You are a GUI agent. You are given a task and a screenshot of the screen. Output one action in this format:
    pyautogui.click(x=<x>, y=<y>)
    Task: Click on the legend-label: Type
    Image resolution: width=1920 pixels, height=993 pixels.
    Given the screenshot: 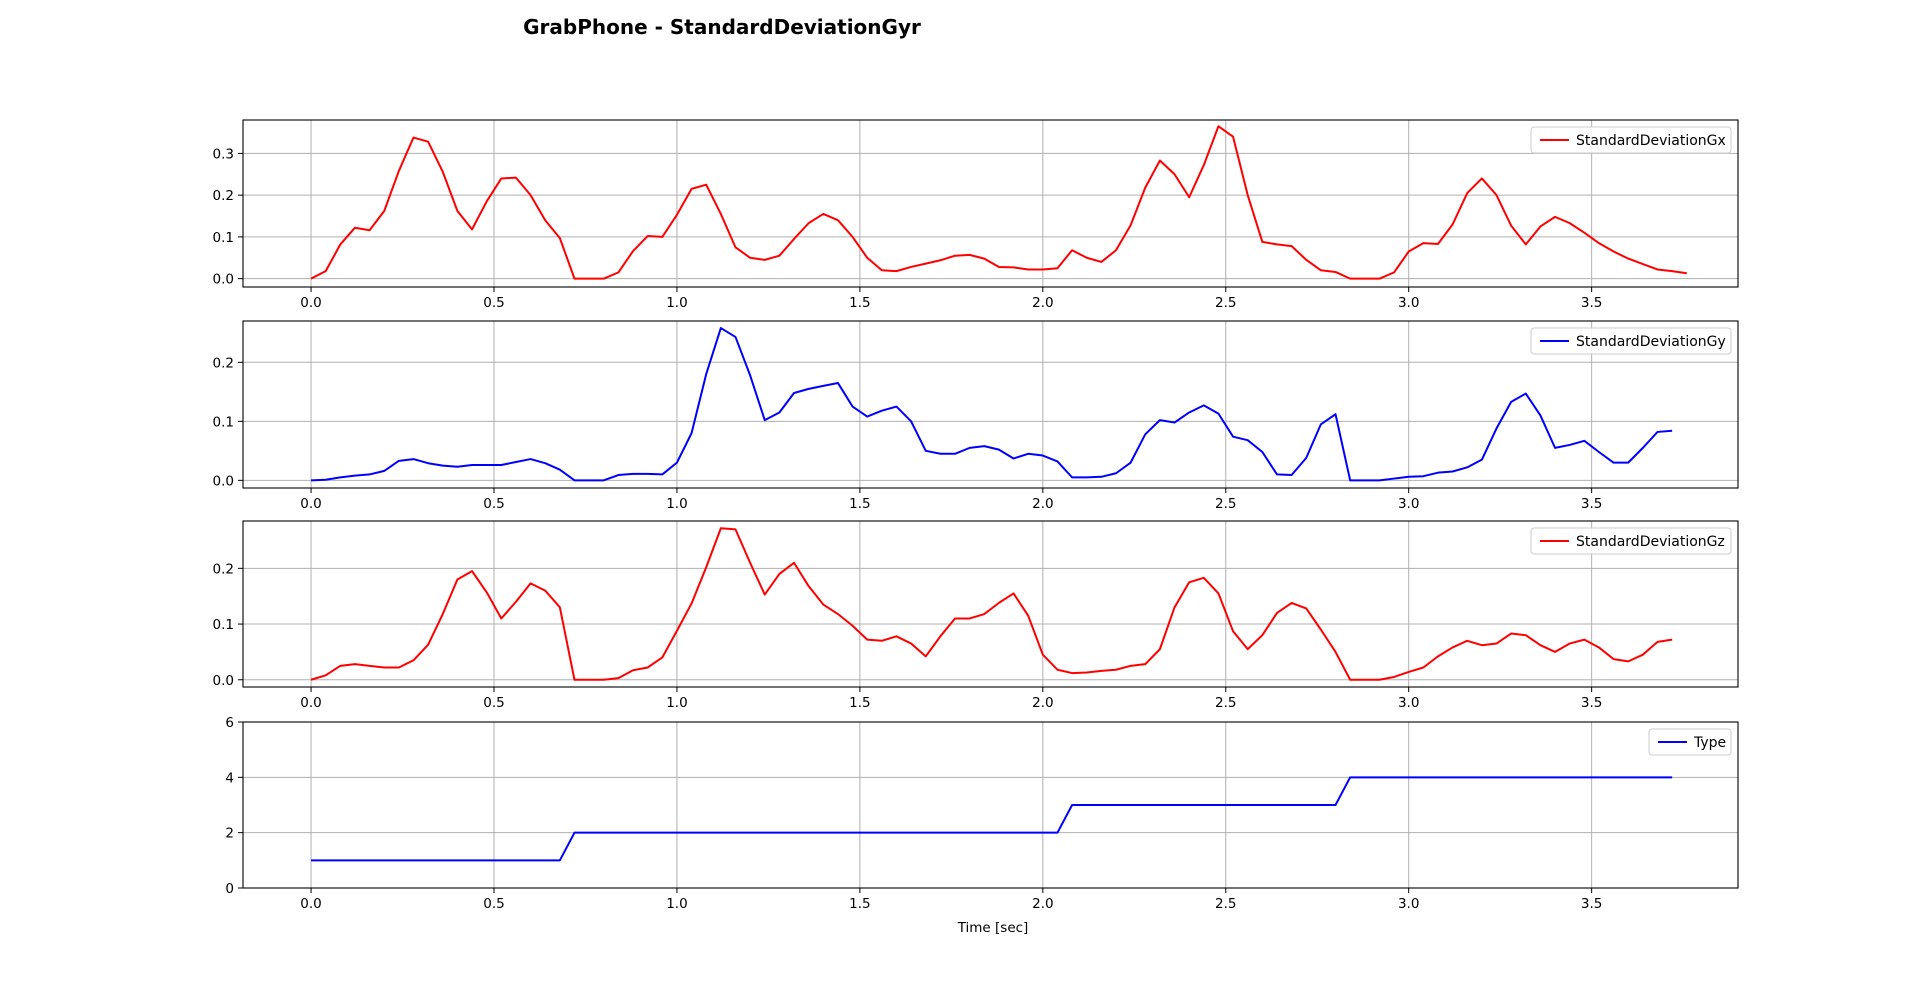 What is the action you would take?
    pyautogui.click(x=1709, y=743)
    